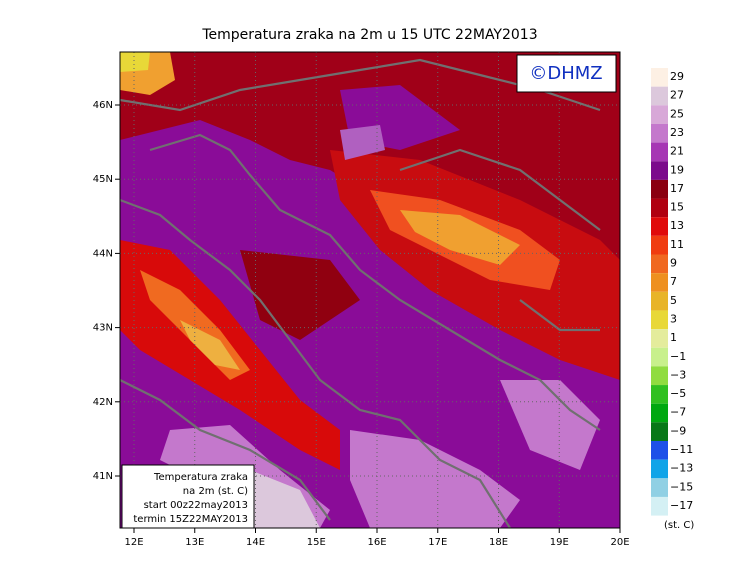  I want to click on colorbar-label: 5, so click(673, 300).